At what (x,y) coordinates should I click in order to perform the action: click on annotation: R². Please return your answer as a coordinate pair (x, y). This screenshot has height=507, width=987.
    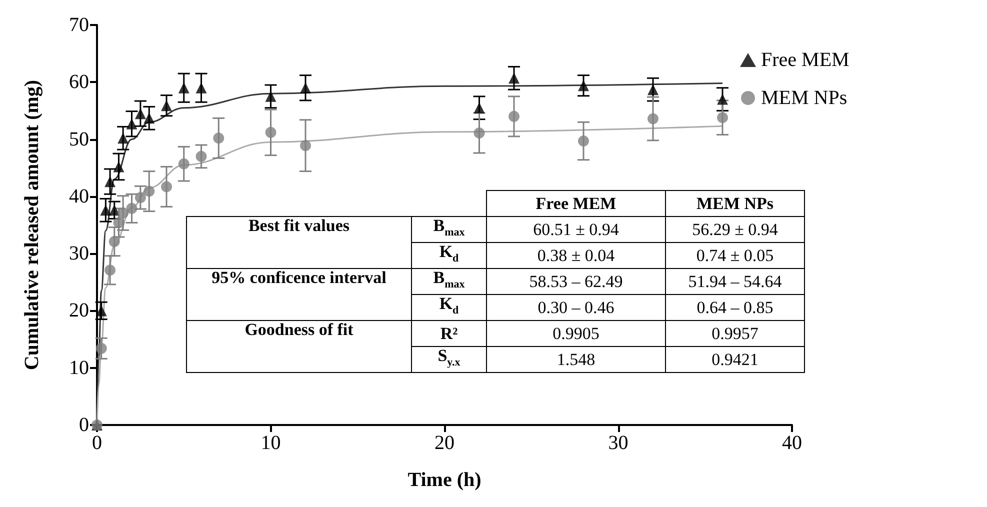
    Looking at the image, I should click on (449, 333).